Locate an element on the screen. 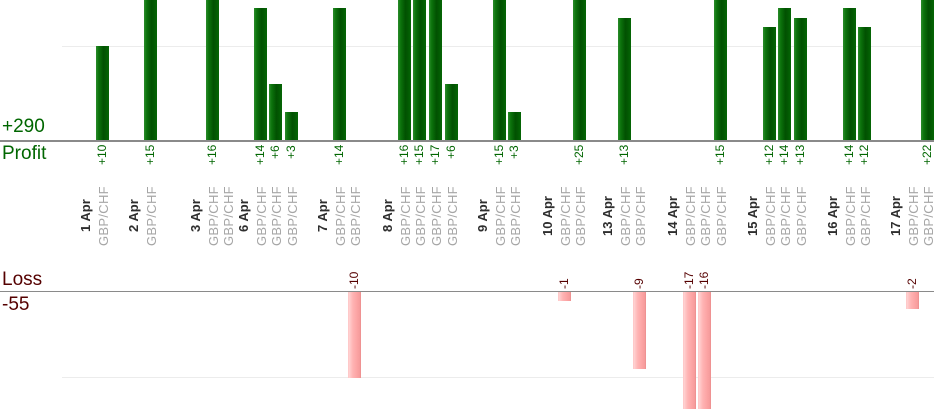 This screenshot has height=420, width=934. loss-value-label: -1 is located at coordinates (564, 283).